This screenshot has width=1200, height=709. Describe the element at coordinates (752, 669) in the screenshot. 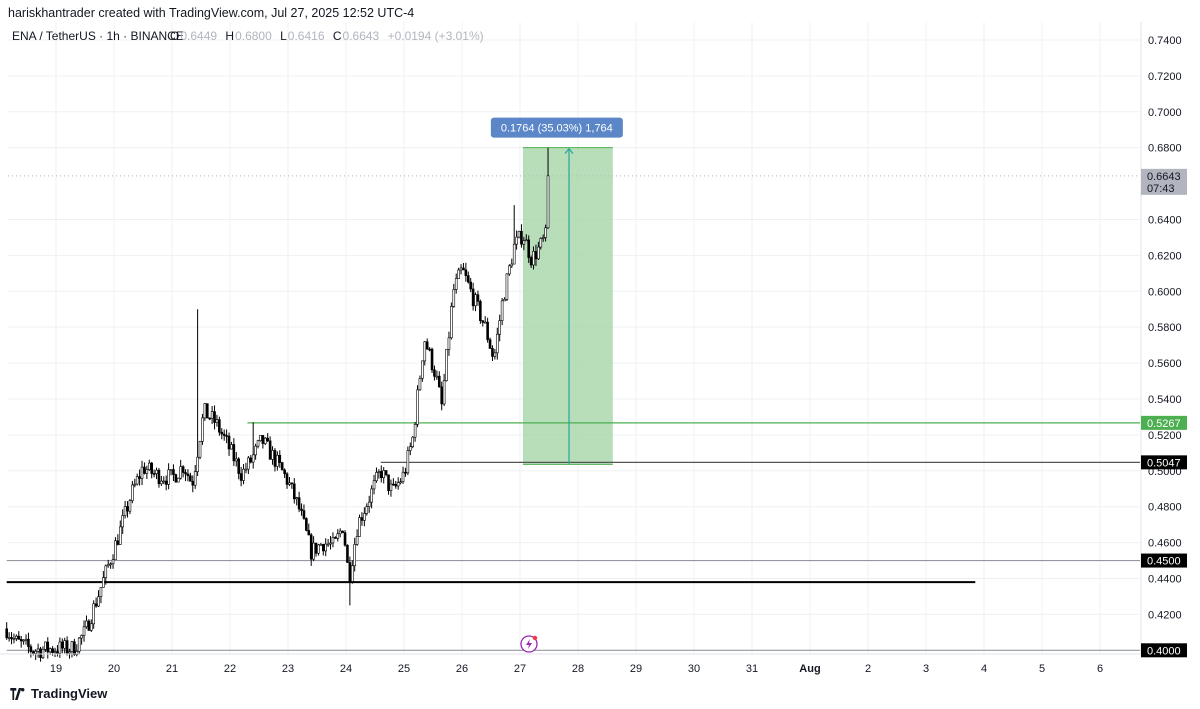

I see `time-tick-label: 31` at that location.